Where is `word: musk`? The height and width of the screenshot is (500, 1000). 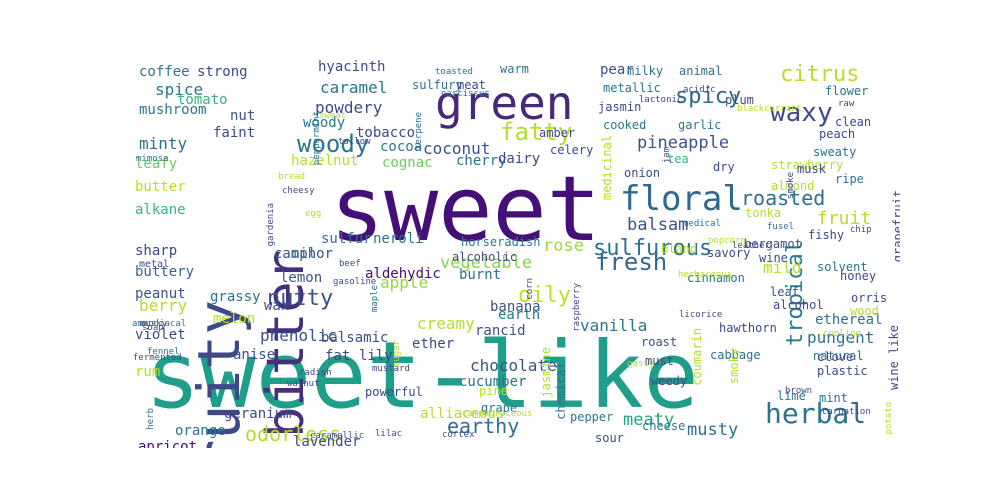
word: musk is located at coordinates (811, 169).